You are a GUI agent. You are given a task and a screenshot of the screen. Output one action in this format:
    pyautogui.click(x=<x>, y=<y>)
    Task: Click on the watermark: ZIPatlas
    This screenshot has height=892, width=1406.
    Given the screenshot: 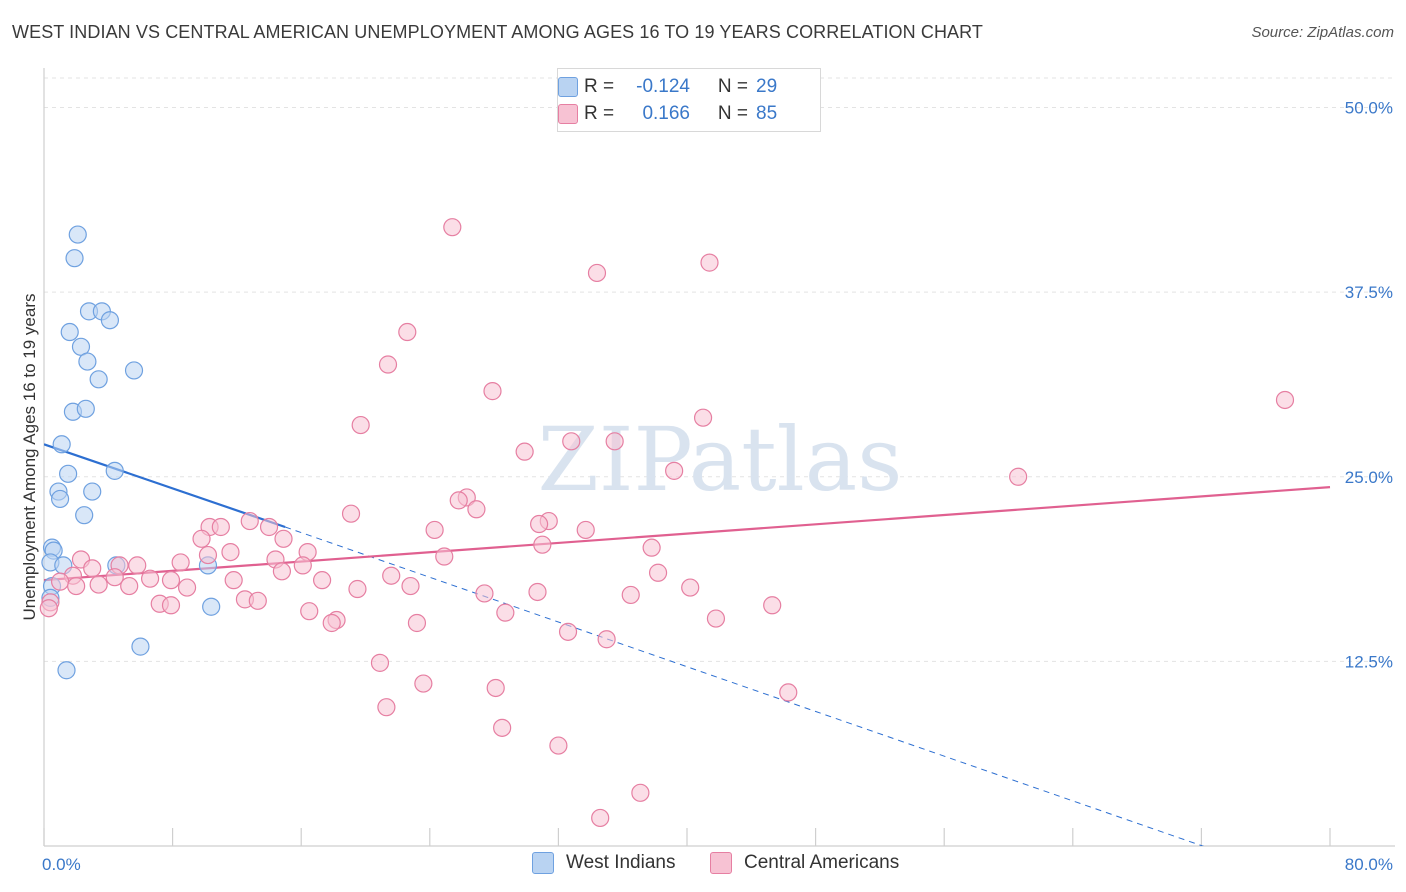 What is the action you would take?
    pyautogui.click(x=720, y=459)
    